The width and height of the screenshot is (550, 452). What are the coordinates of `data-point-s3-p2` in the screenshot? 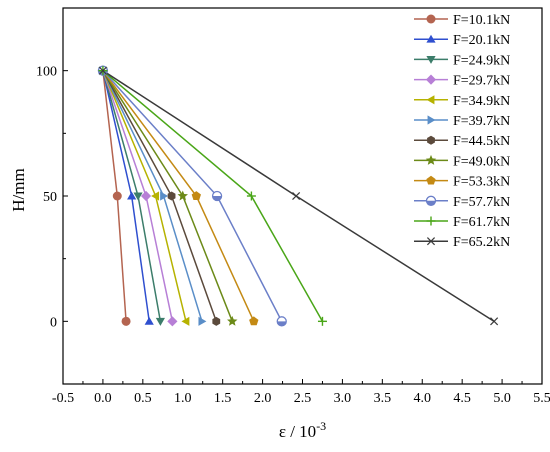 It's located at (138, 196).